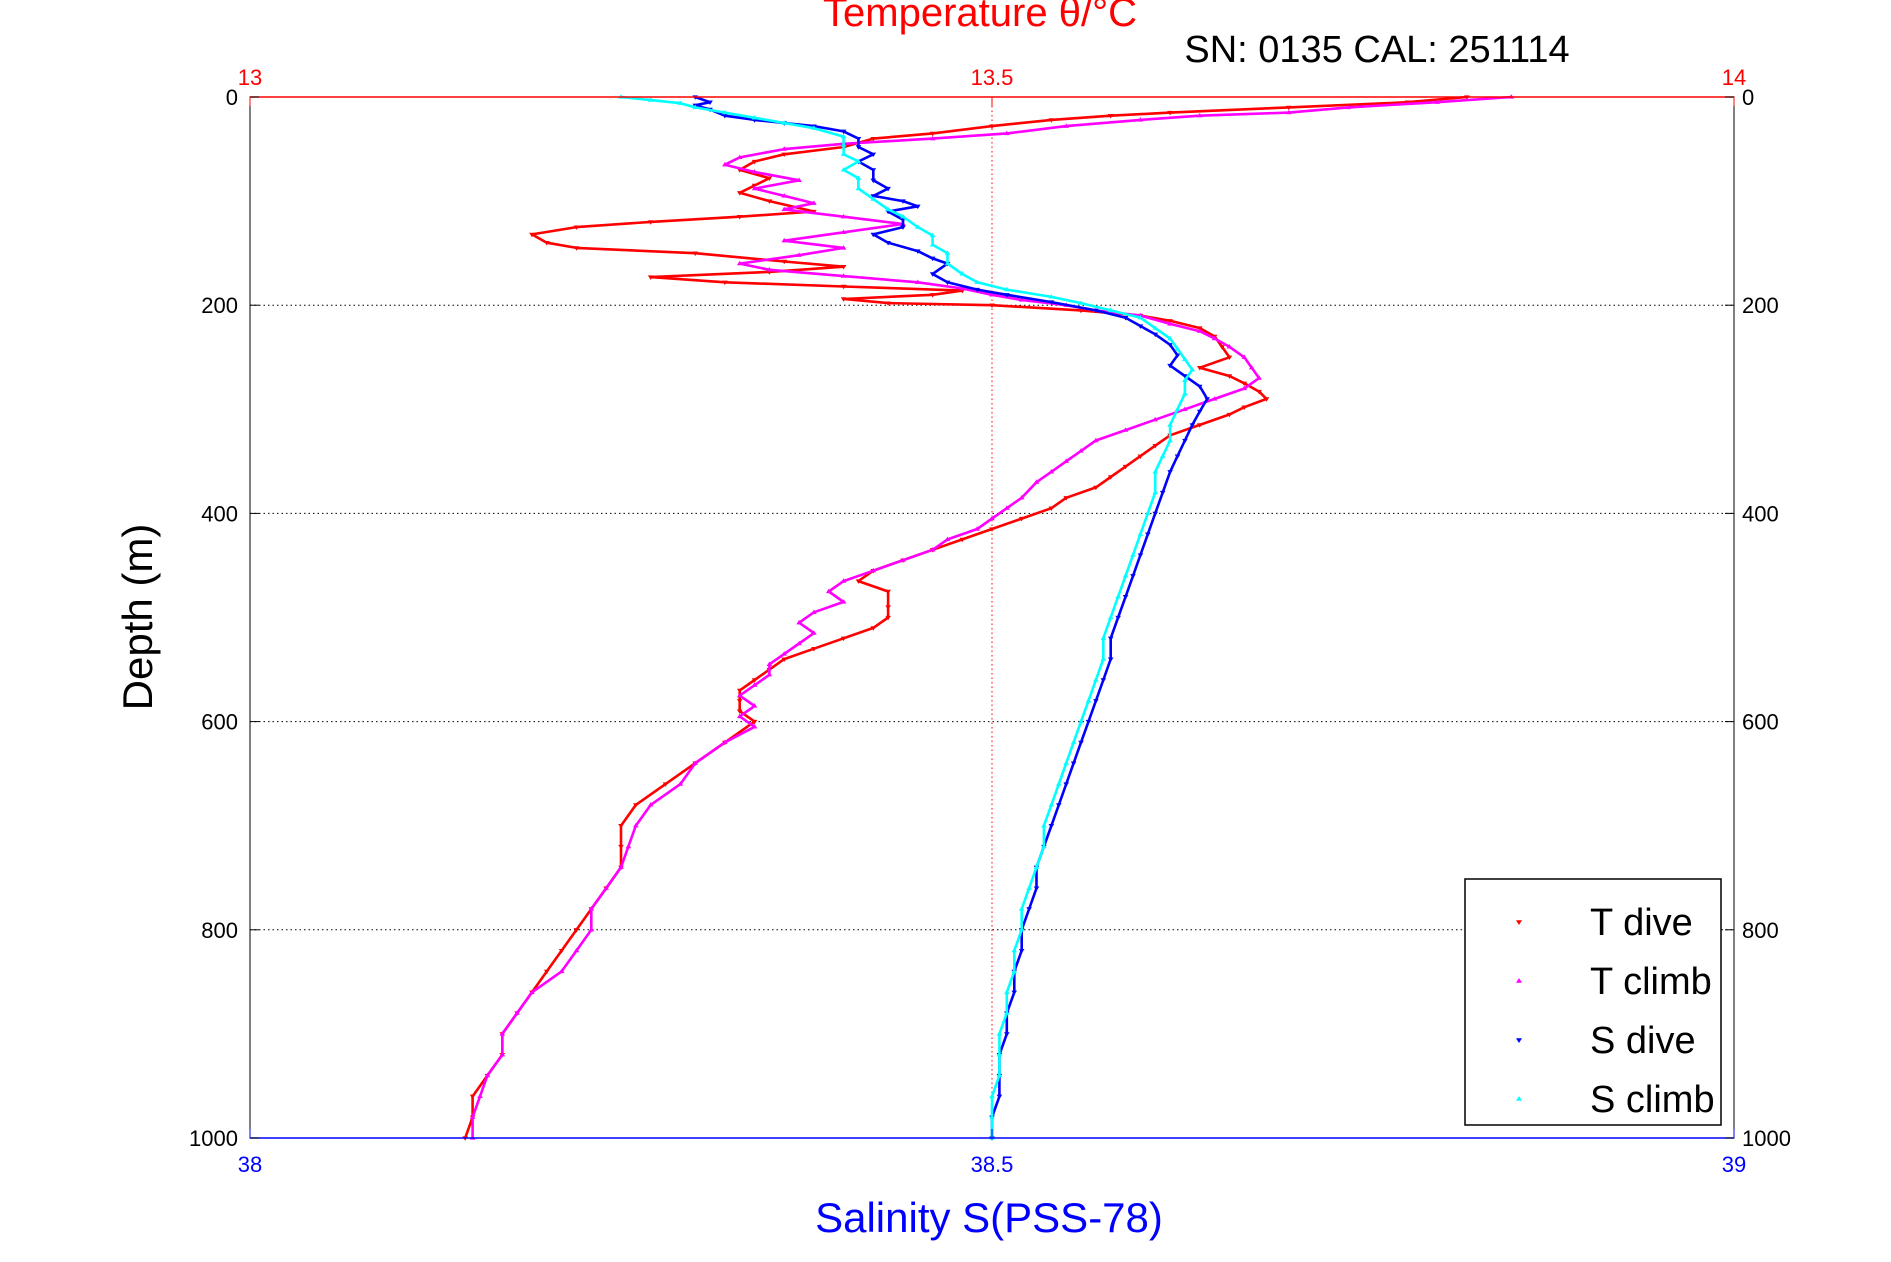  What do you see at coordinates (250, 77) in the screenshot?
I see `top-x-tick-label: 13` at bounding box center [250, 77].